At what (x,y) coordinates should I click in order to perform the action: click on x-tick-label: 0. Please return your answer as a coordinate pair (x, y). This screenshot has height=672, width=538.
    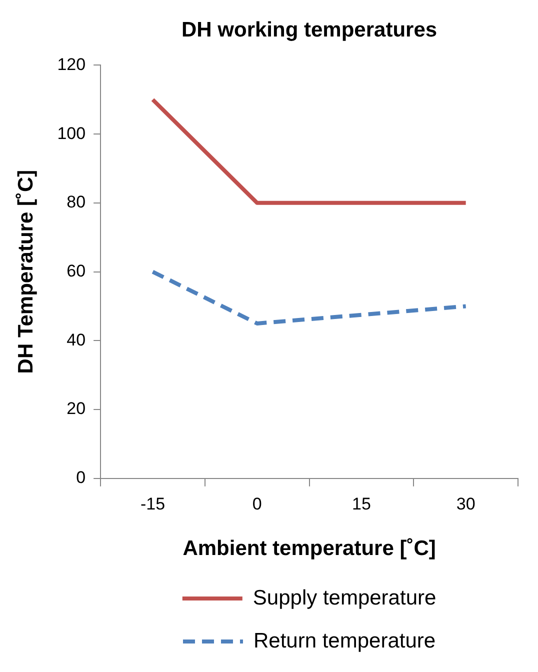
    Looking at the image, I should click on (257, 504).